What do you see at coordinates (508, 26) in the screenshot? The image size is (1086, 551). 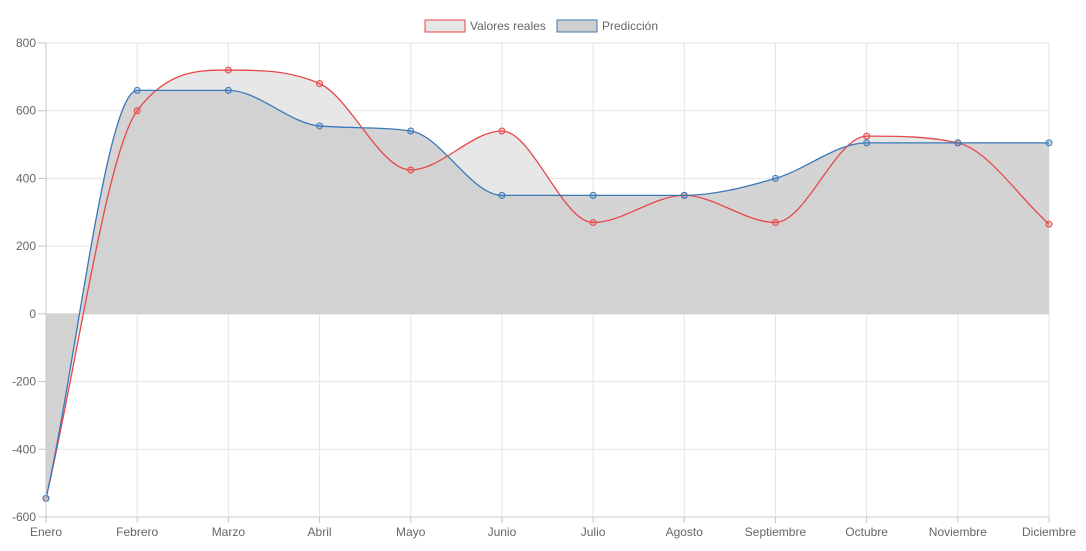 I see `legend-label-series-1: Valores reales` at bounding box center [508, 26].